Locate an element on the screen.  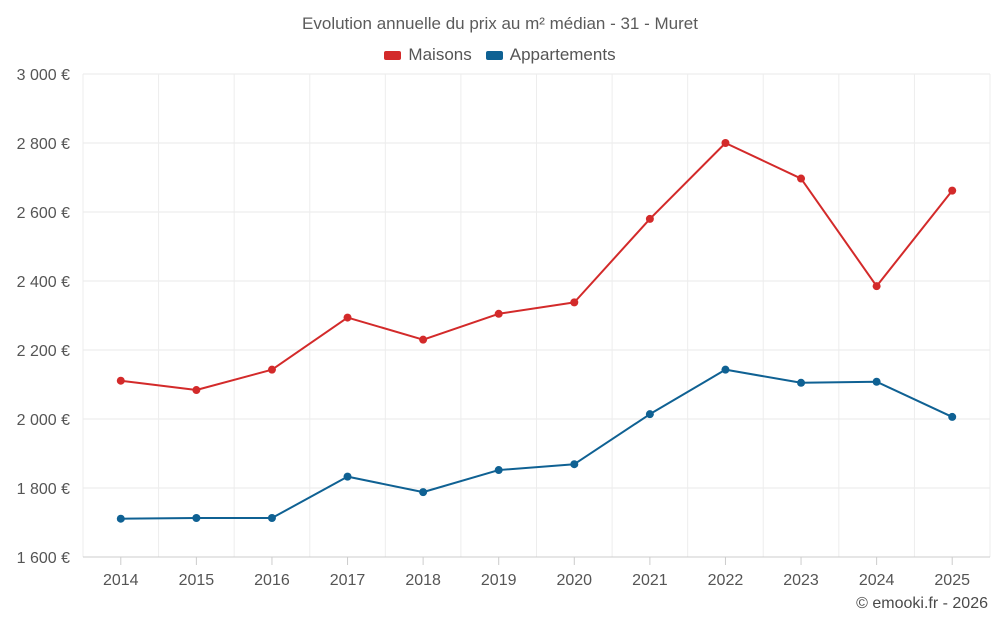
x-tick-label: 2018 is located at coordinates (423, 580).